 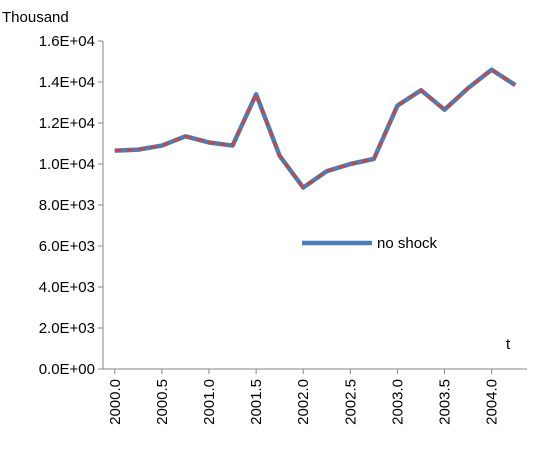 I want to click on x-tick-label: 2000.0, so click(x=115, y=402).